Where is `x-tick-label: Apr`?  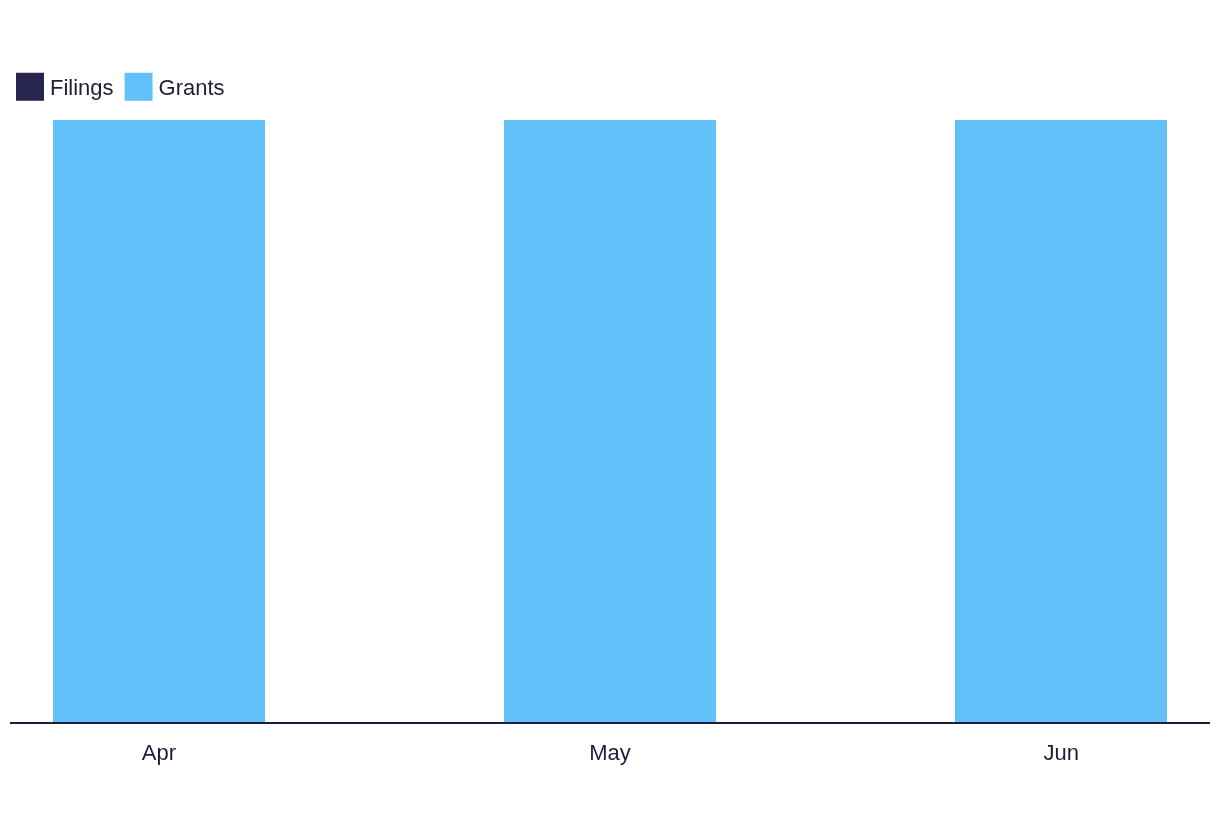
x-tick-label: Apr is located at coordinates (158, 753).